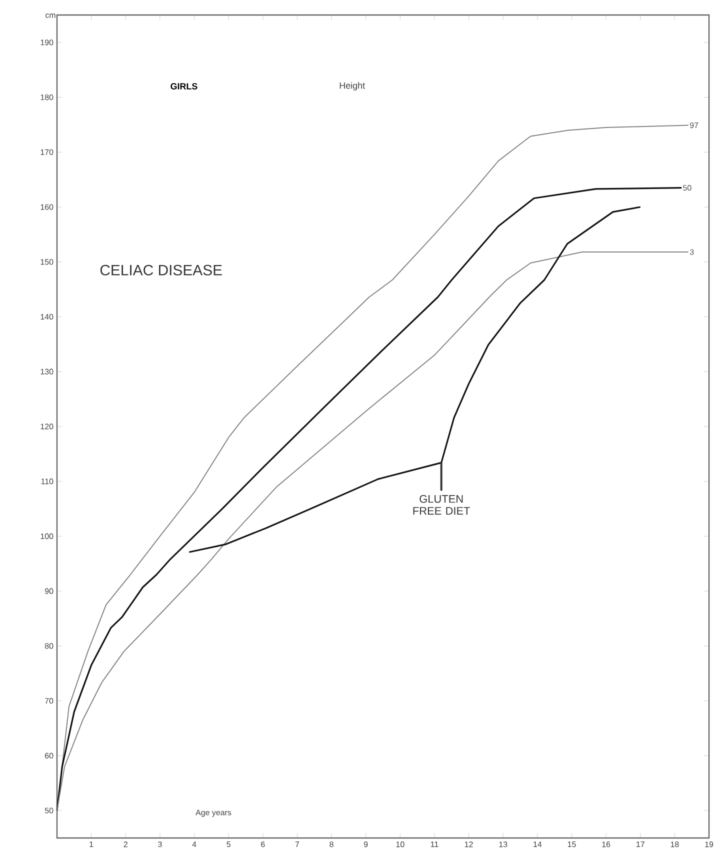  What do you see at coordinates (161, 270) in the screenshot?
I see `annotation: CELIAC DISEASE` at bounding box center [161, 270].